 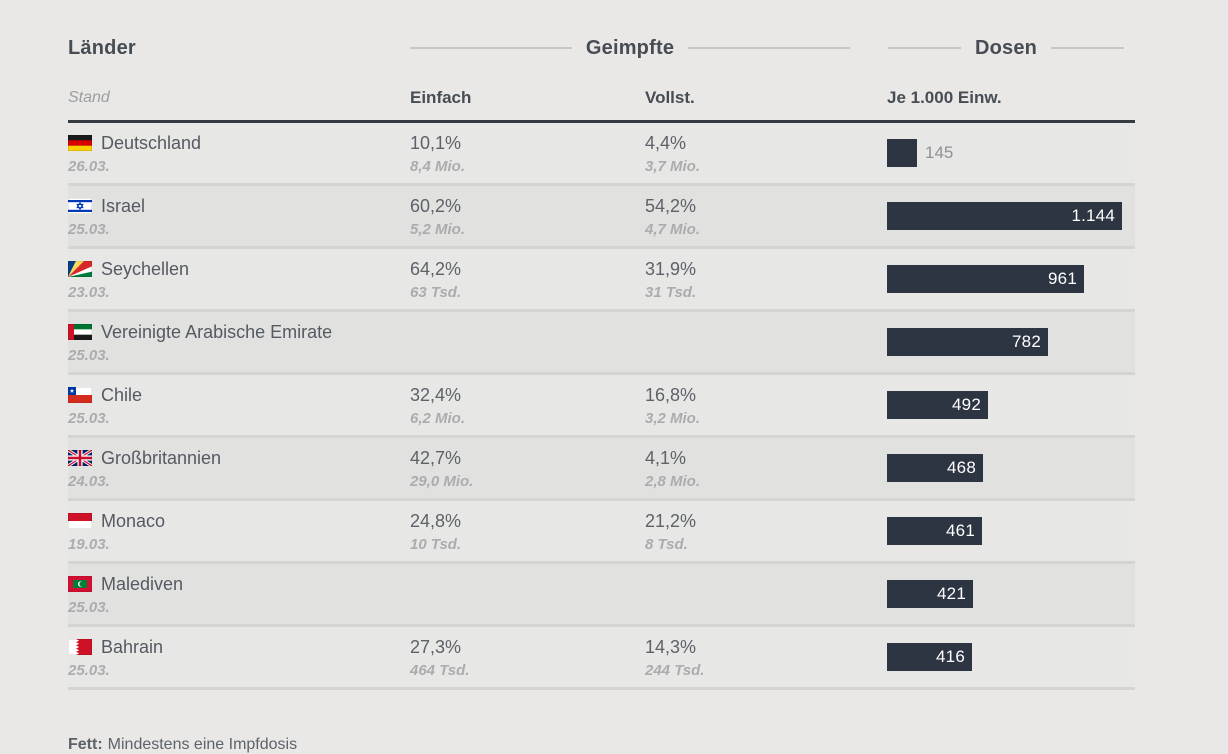 What do you see at coordinates (666, 143) in the screenshot?
I see `vollst-percent: 4,4%` at bounding box center [666, 143].